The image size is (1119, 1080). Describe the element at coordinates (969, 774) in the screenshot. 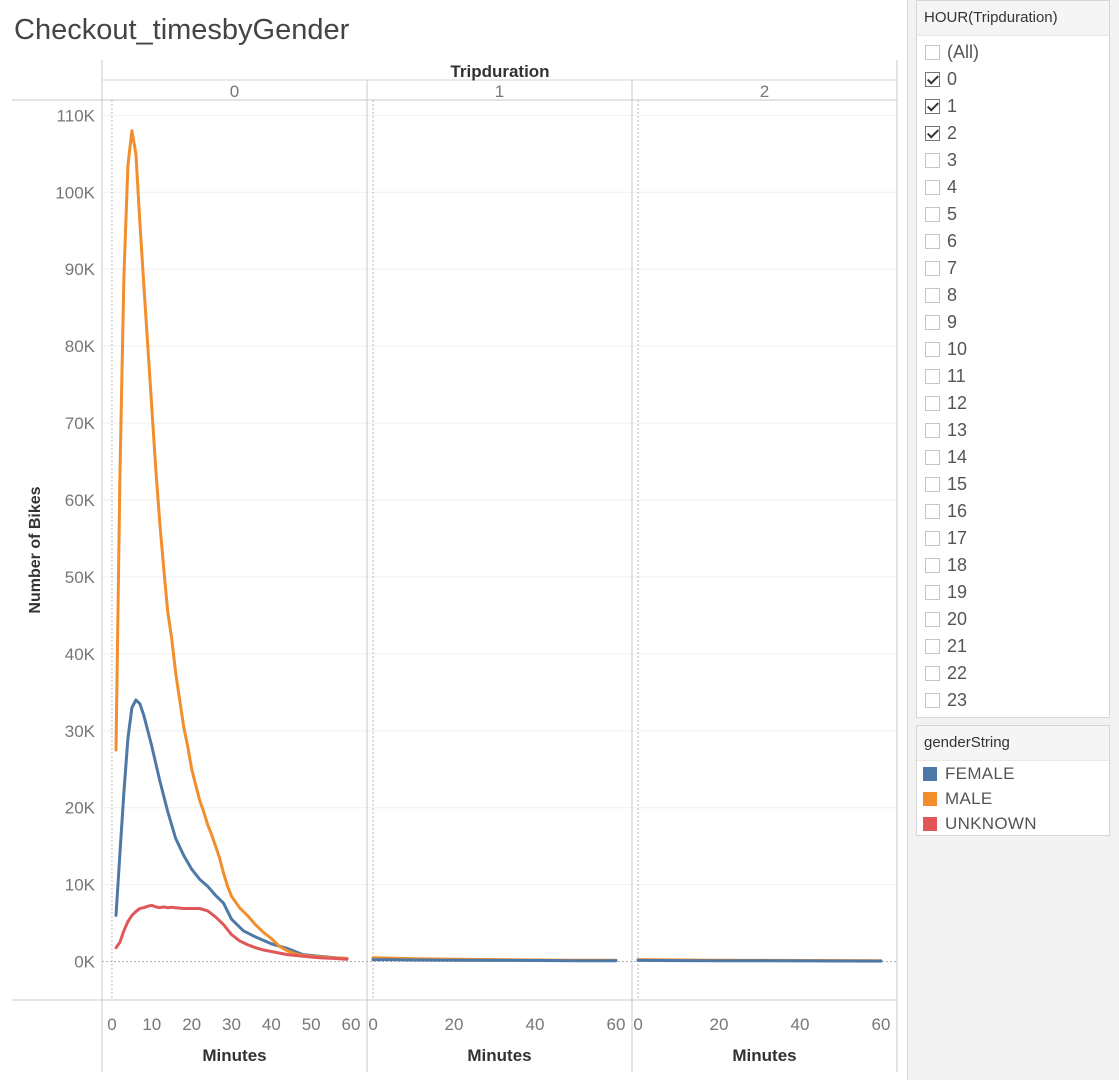

I see `legend-item-female: FEMALE` at that location.